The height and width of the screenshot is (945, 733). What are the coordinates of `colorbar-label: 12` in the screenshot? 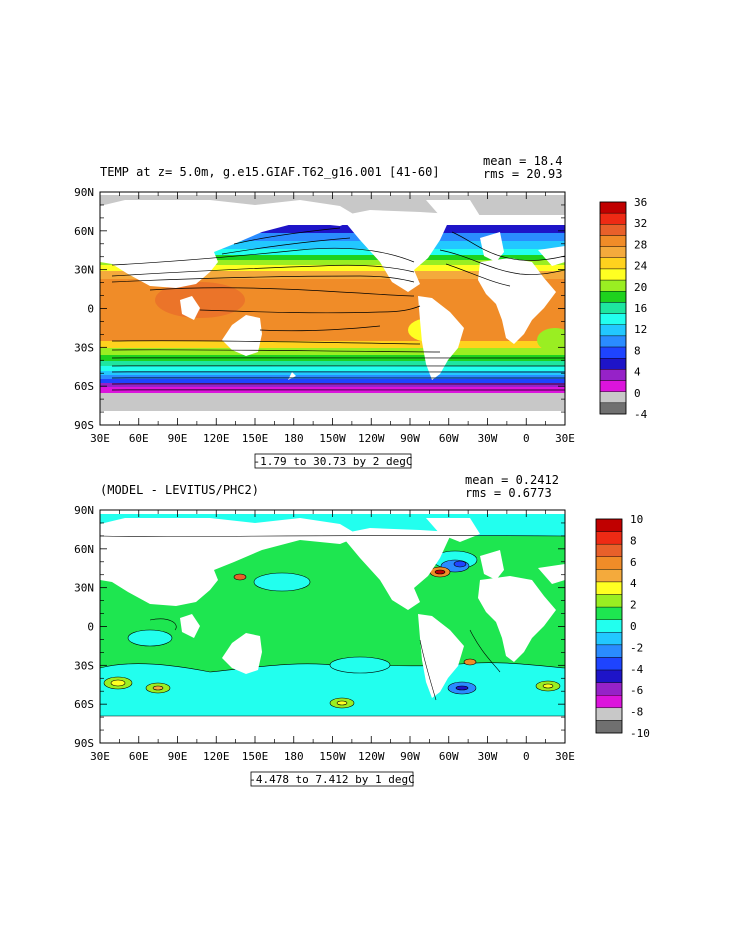 It's located at (640, 329).